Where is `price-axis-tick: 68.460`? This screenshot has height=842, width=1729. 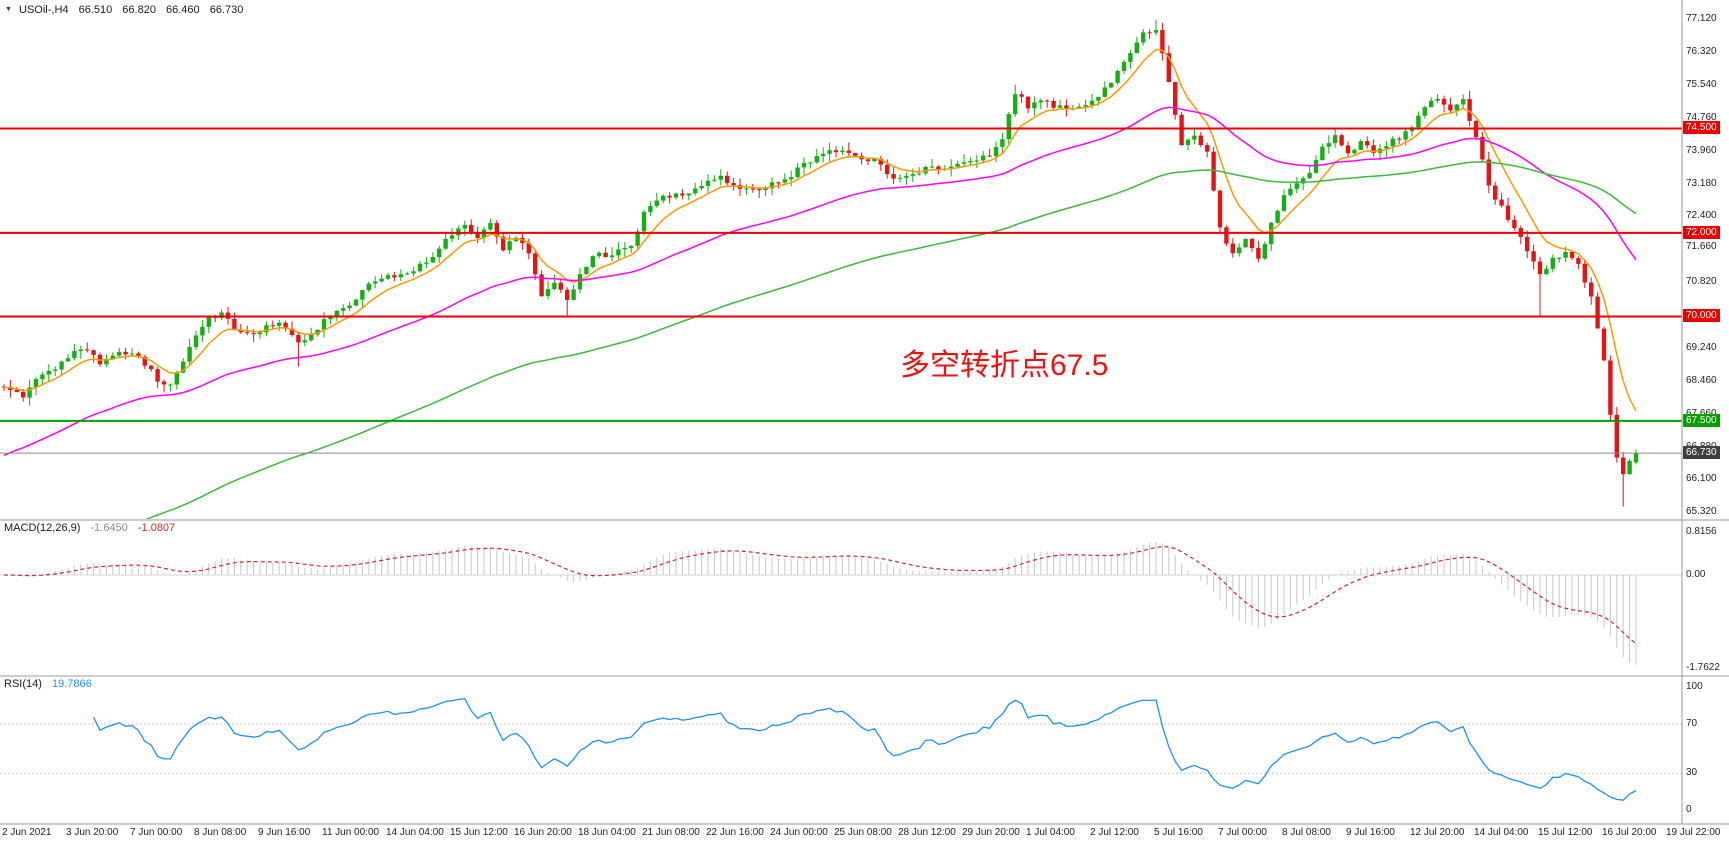 price-axis-tick: 68.460 is located at coordinates (1701, 380).